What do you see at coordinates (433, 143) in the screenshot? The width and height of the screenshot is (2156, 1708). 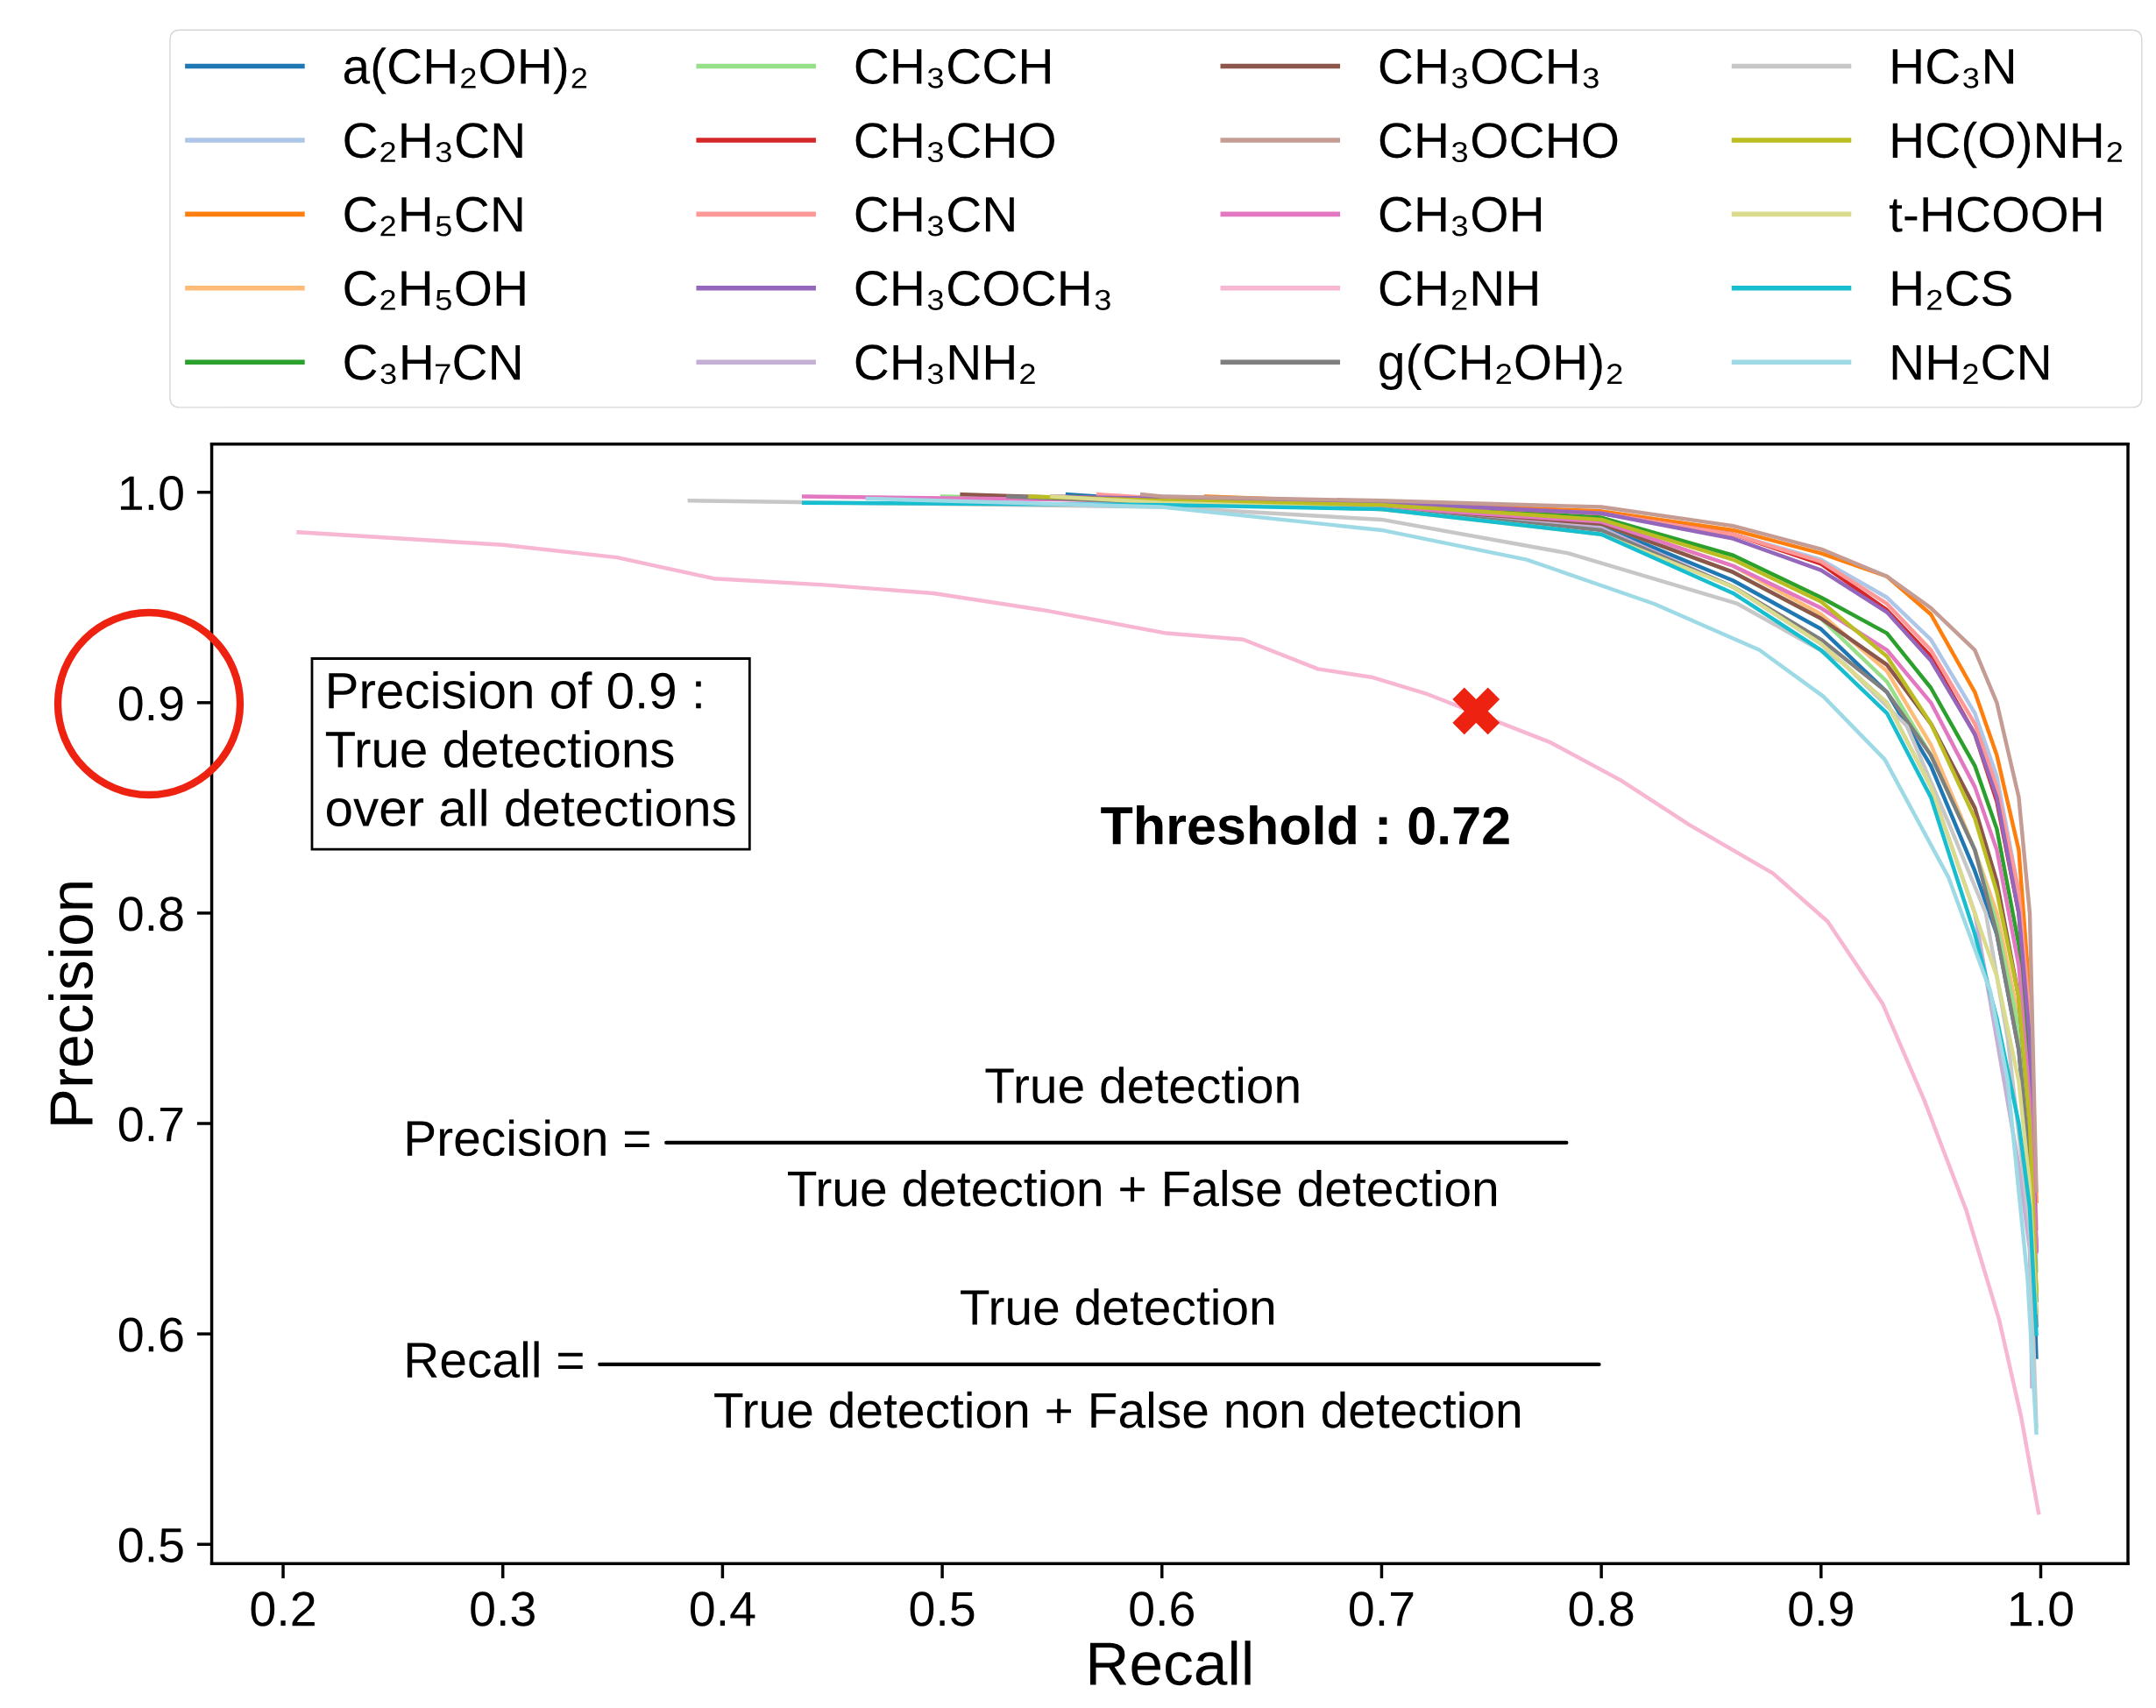 I see `legend-label: C₂H₃CN` at bounding box center [433, 143].